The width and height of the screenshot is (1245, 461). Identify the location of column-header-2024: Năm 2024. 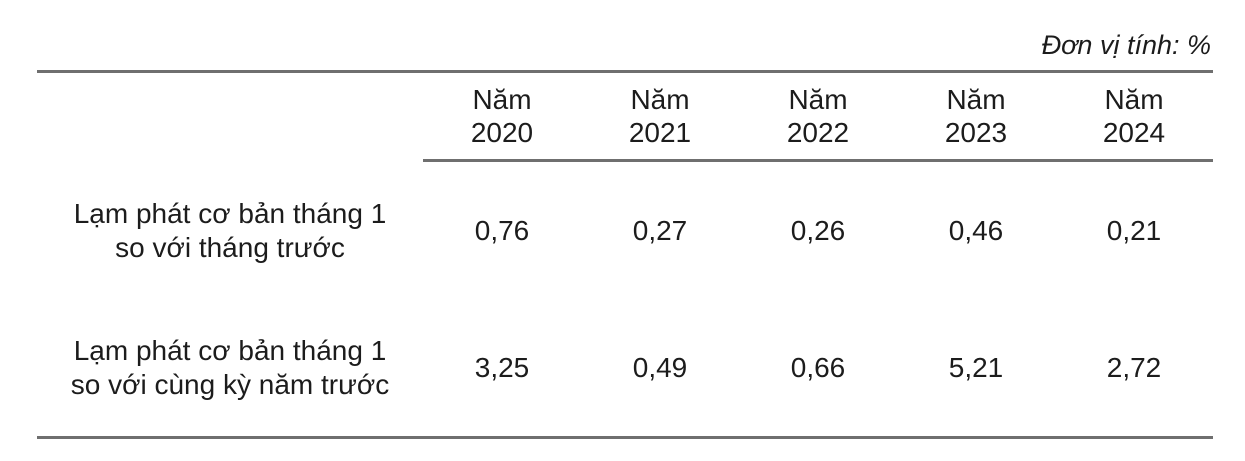
(1134, 116).